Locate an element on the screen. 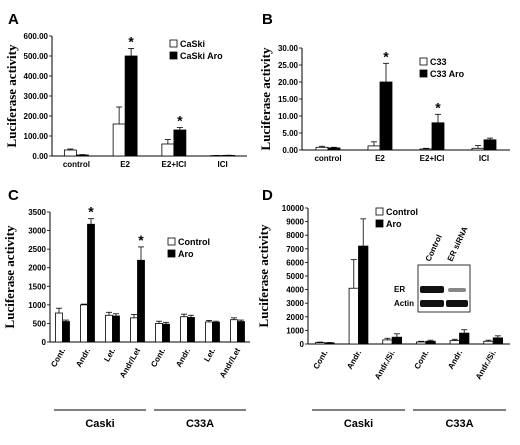 This screenshot has height=445, width=520. panel-c-legend-swatch is located at coordinates (171, 253).